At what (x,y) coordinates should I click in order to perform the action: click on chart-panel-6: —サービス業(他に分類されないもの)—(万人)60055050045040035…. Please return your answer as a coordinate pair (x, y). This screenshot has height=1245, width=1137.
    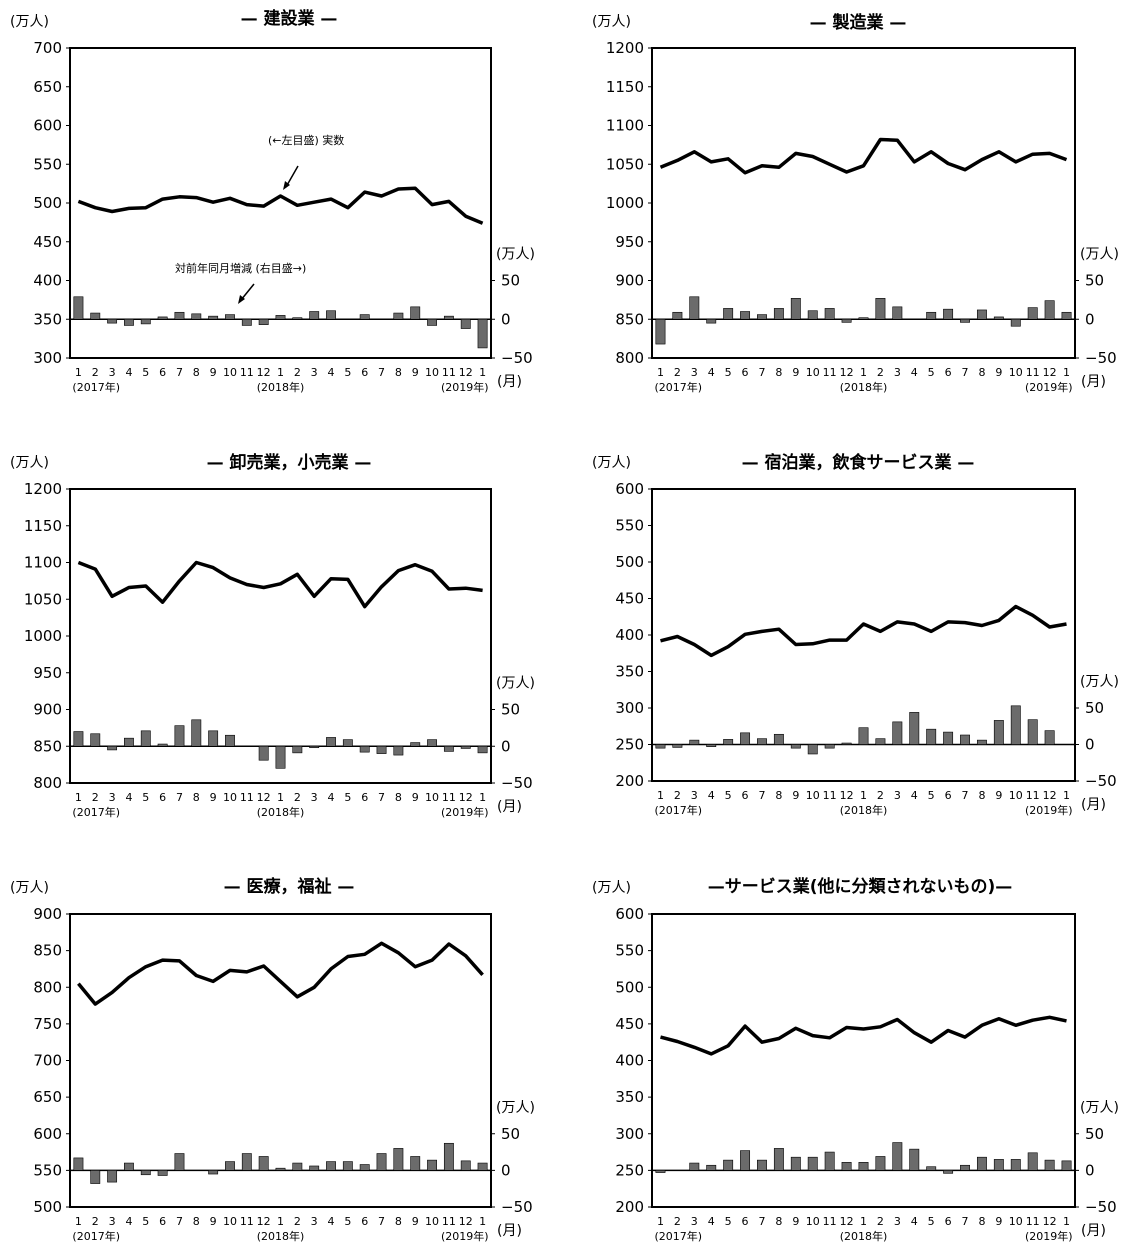
    Looking at the image, I should click on (855, 1059).